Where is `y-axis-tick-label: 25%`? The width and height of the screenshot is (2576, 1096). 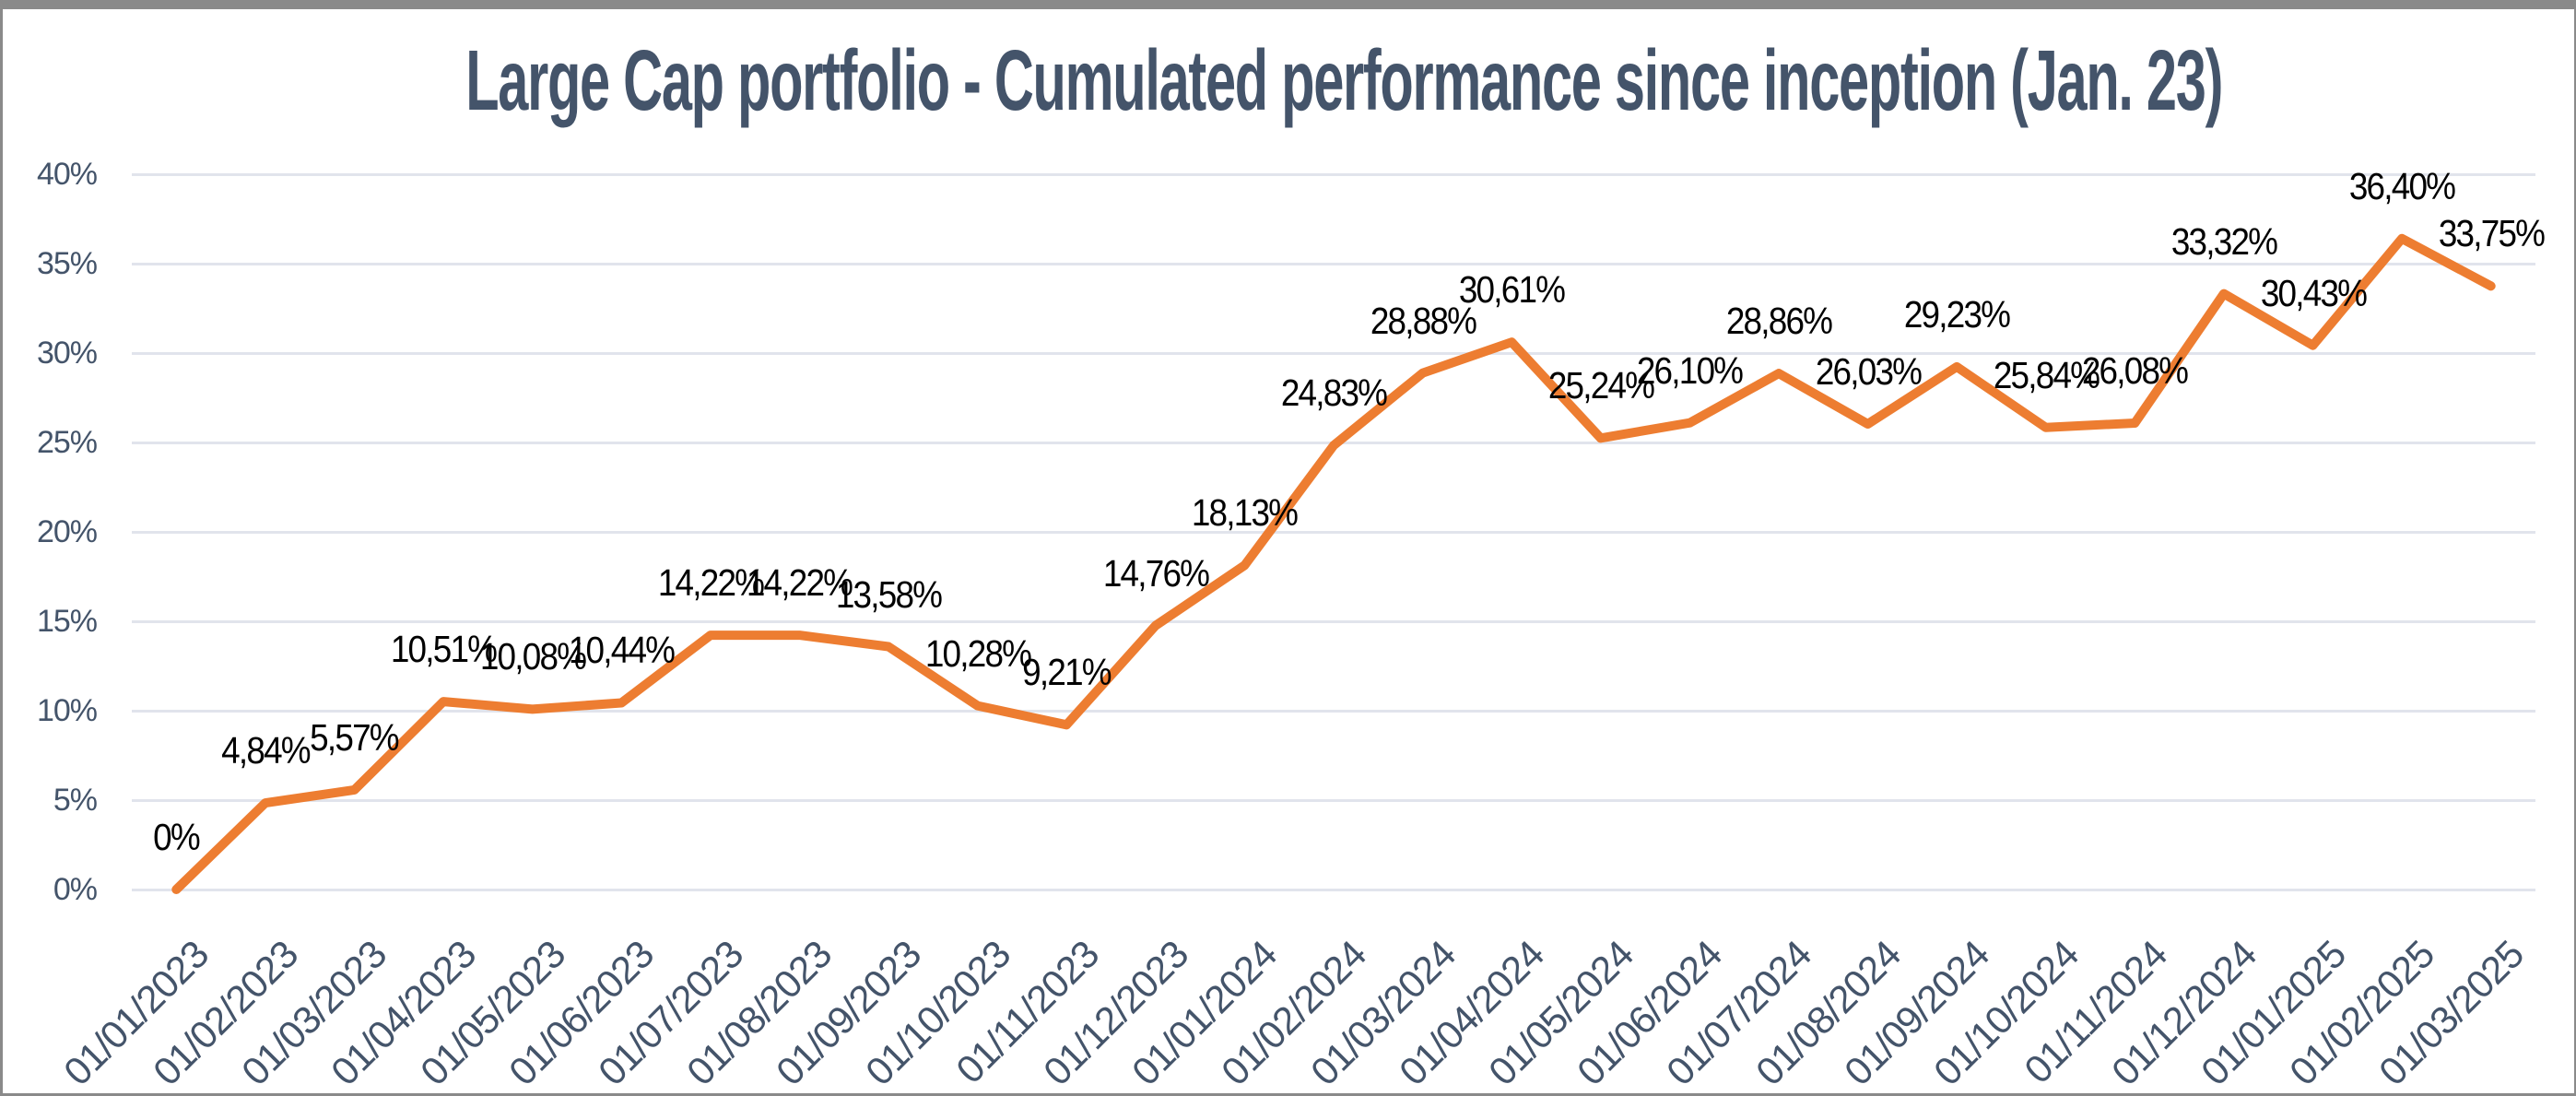
y-axis-tick-label: 25% is located at coordinates (67, 442).